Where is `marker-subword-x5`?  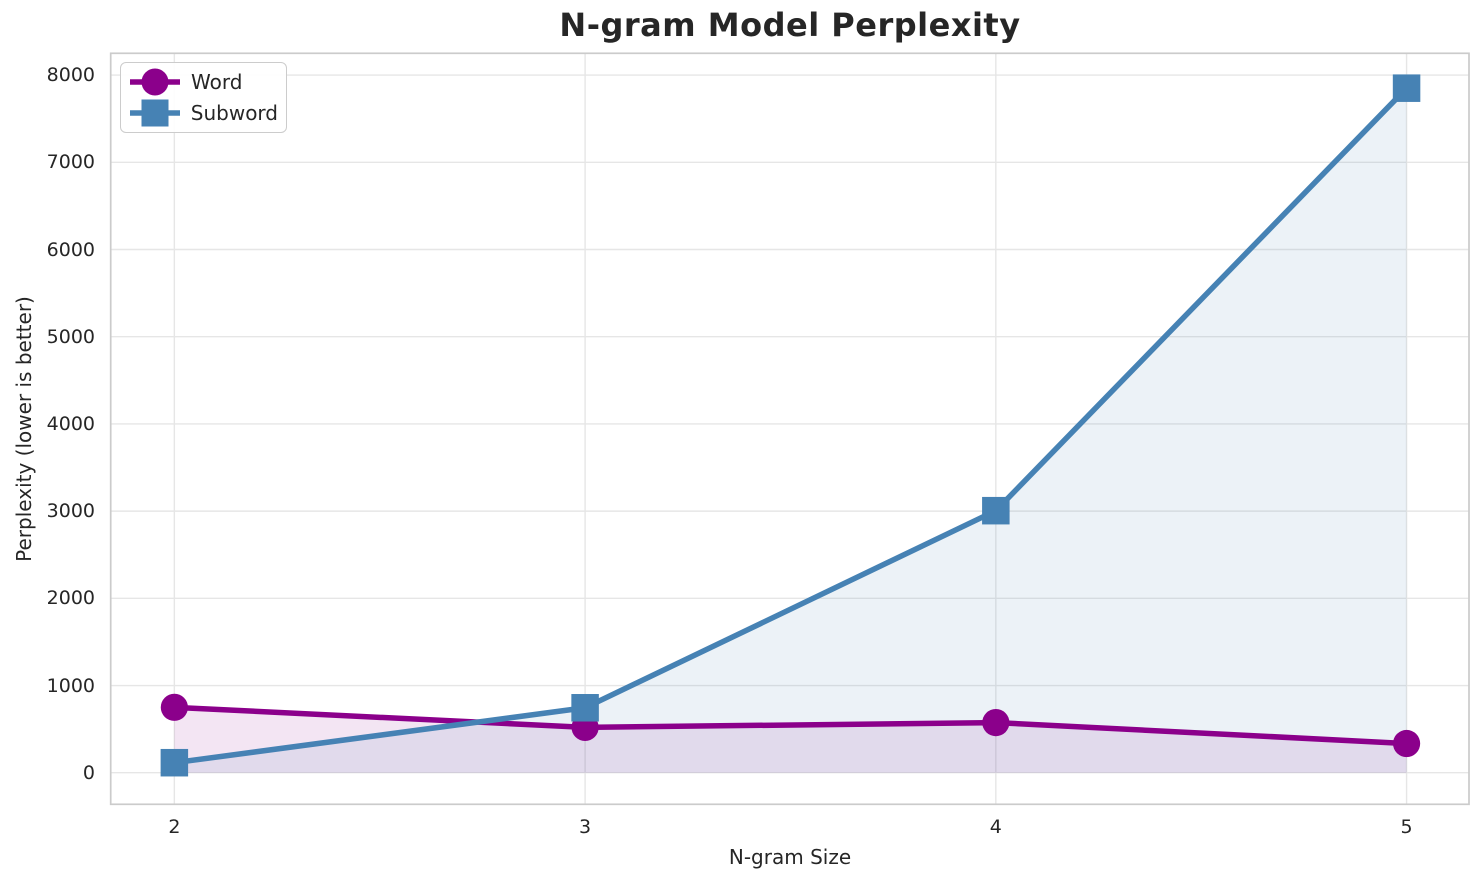 marker-subword-x5 is located at coordinates (1406, 88).